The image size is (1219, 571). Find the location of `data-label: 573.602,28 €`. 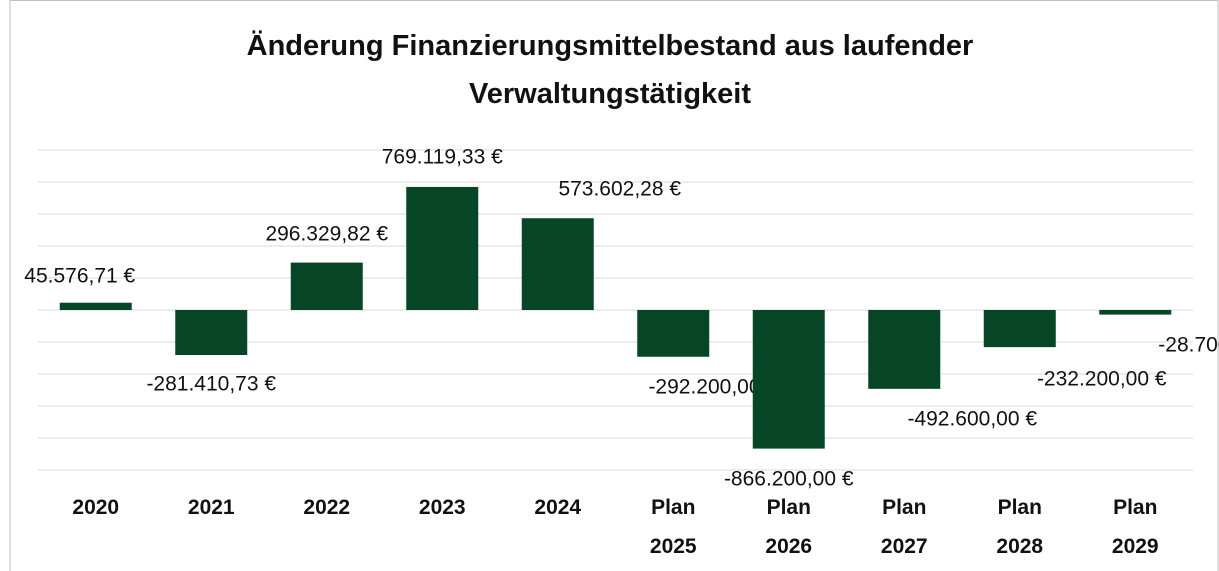

data-label: 573.602,28 € is located at coordinates (619, 189).